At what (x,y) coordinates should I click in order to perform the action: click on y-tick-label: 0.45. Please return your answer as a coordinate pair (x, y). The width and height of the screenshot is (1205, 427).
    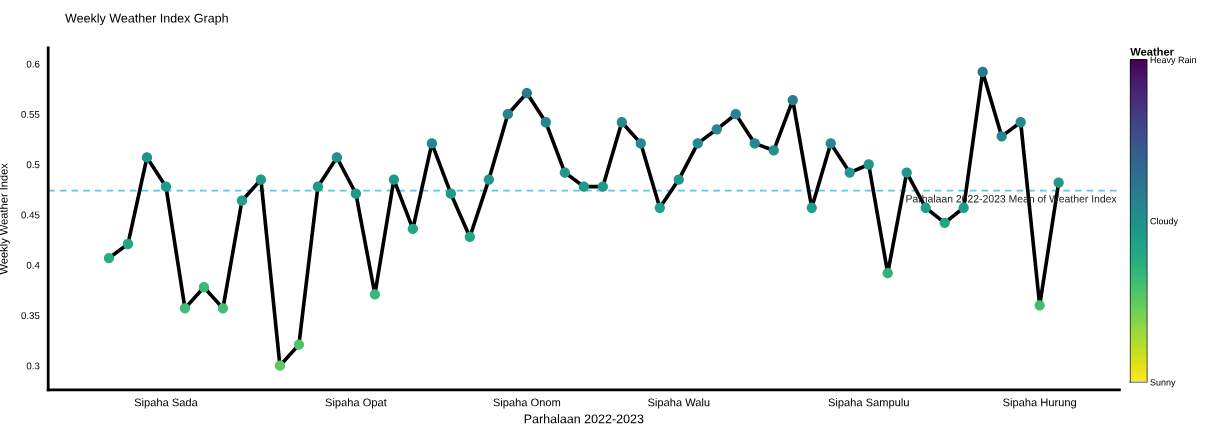
    Looking at the image, I should click on (30, 215).